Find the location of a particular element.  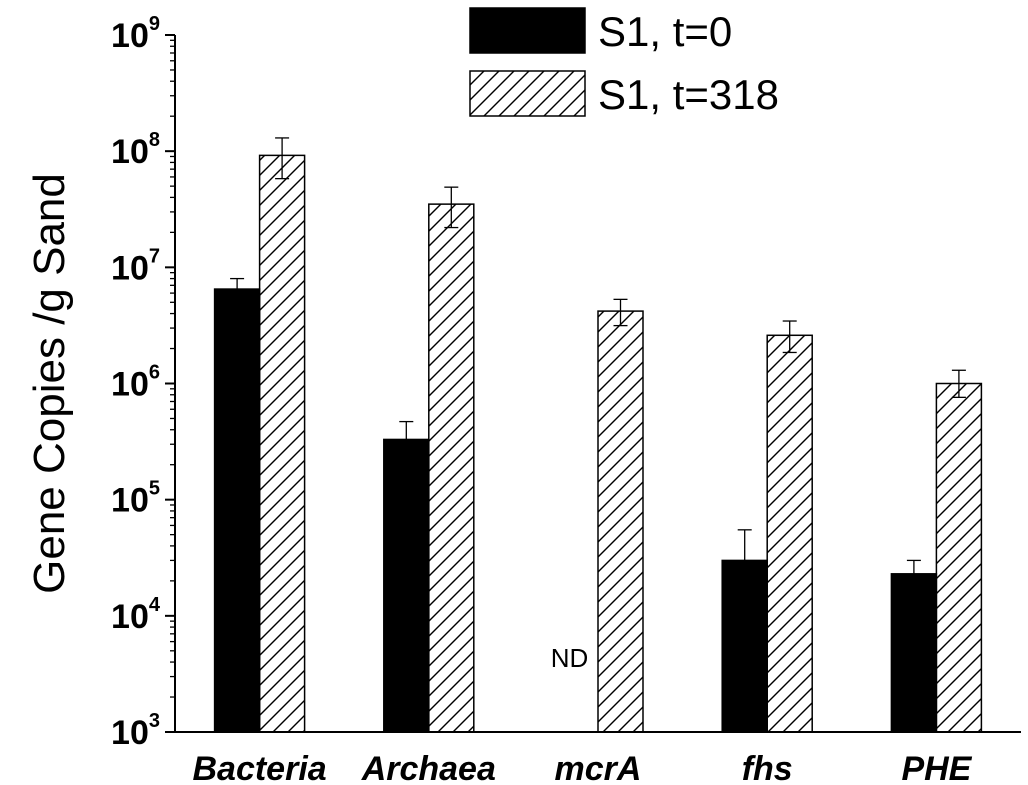

y-axis-title: Gene Copies /g Sand is located at coordinates (49, 383).